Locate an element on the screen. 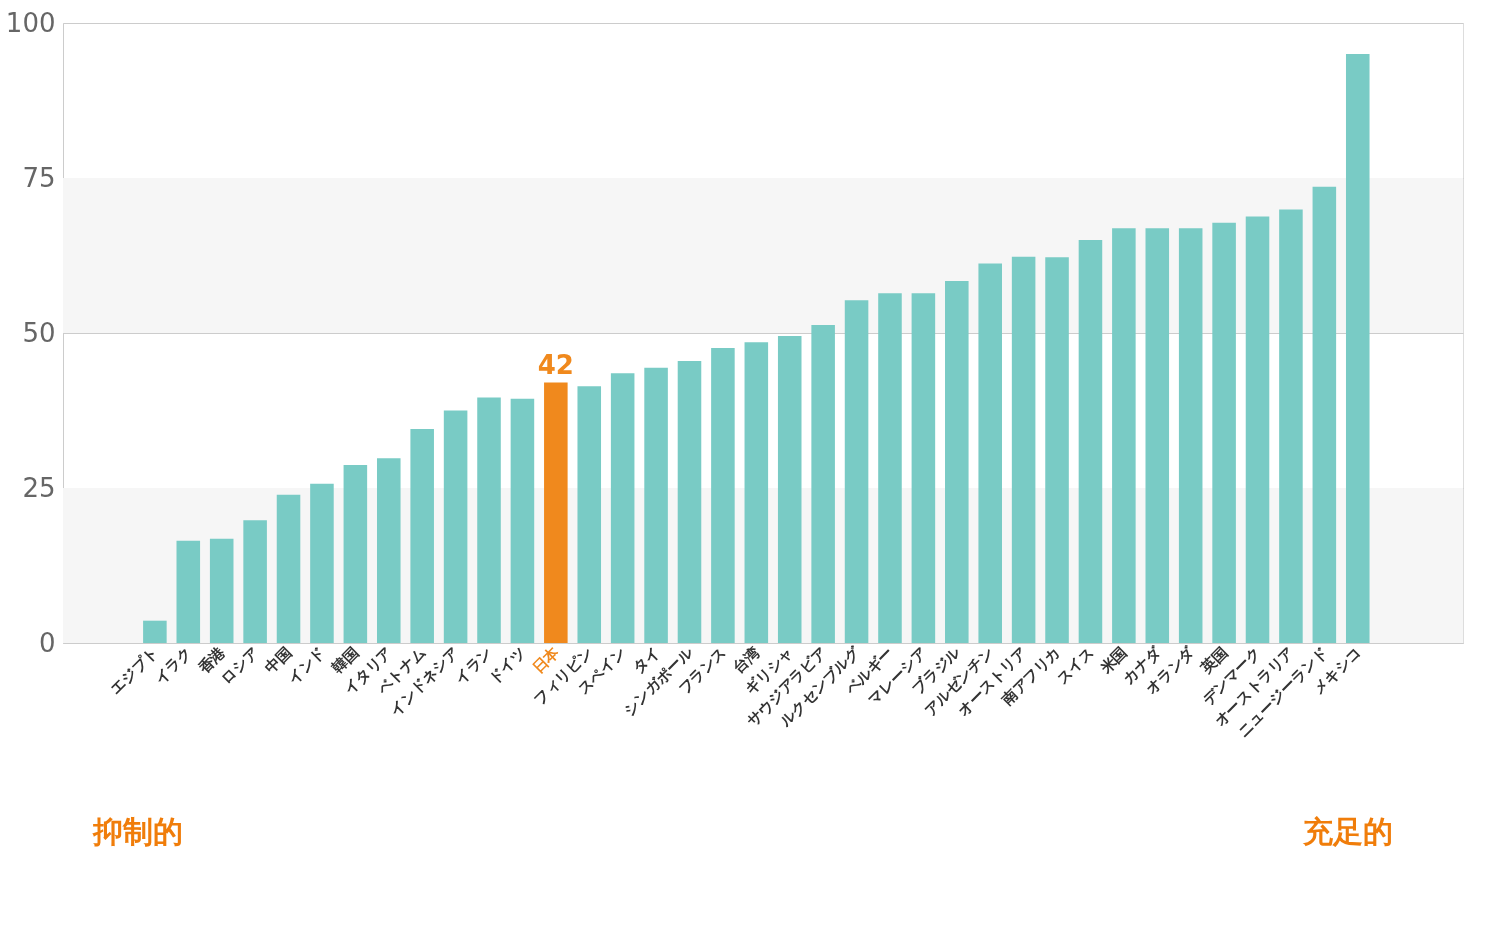 This screenshot has width=1486, height=940. text: 抑制的 is located at coordinates (137, 831).